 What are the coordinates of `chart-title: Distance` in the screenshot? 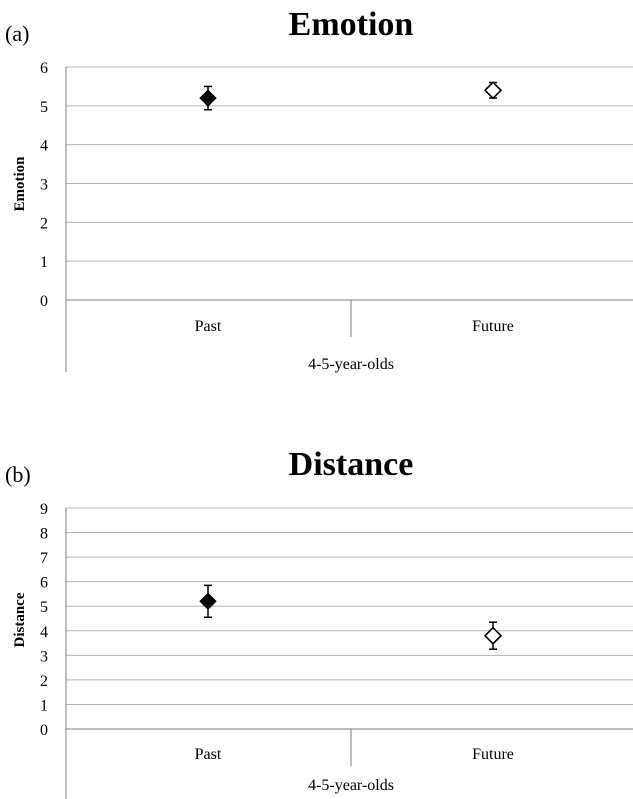 It's located at (351, 464).